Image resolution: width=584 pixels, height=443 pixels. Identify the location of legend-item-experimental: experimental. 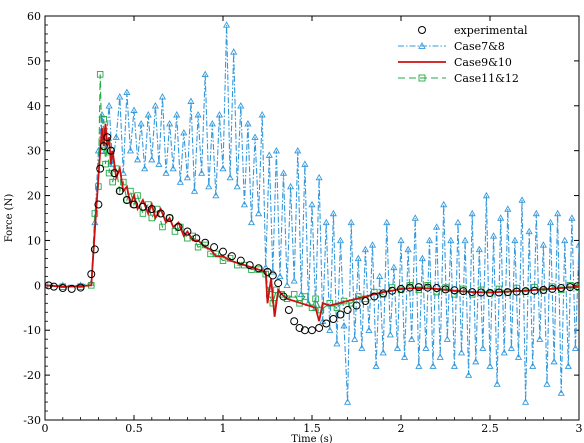
(473, 30).